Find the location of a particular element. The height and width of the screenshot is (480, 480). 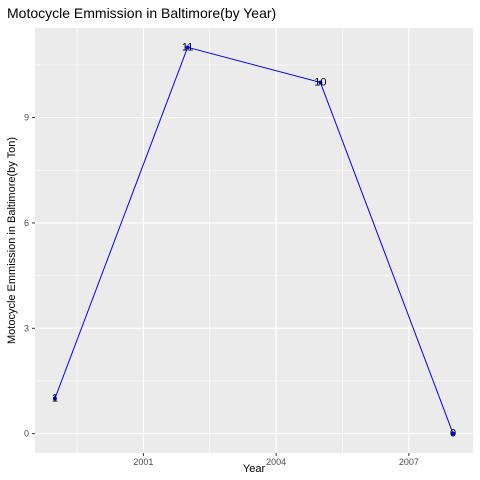

x-tick-label: 2007 is located at coordinates (409, 462).